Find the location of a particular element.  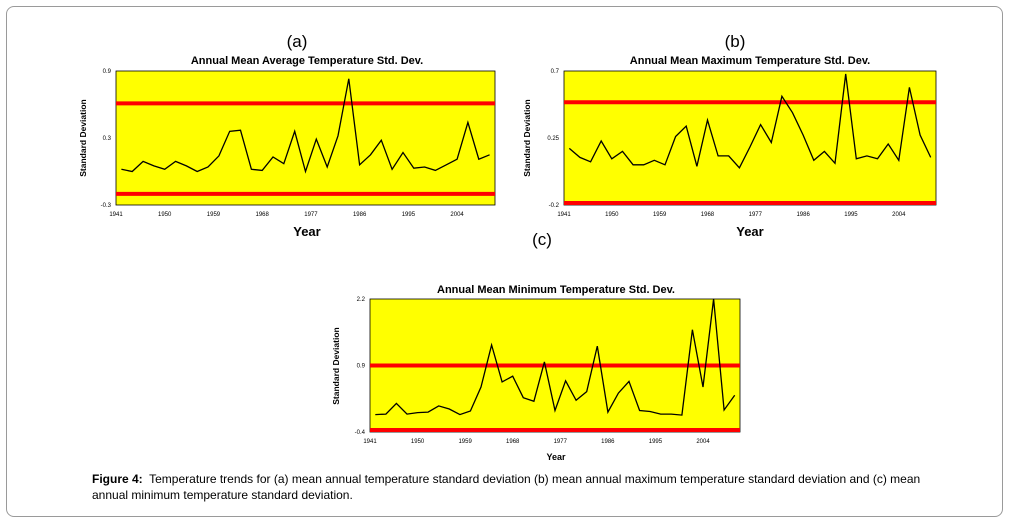

plot-area-a is located at coordinates (305, 138).